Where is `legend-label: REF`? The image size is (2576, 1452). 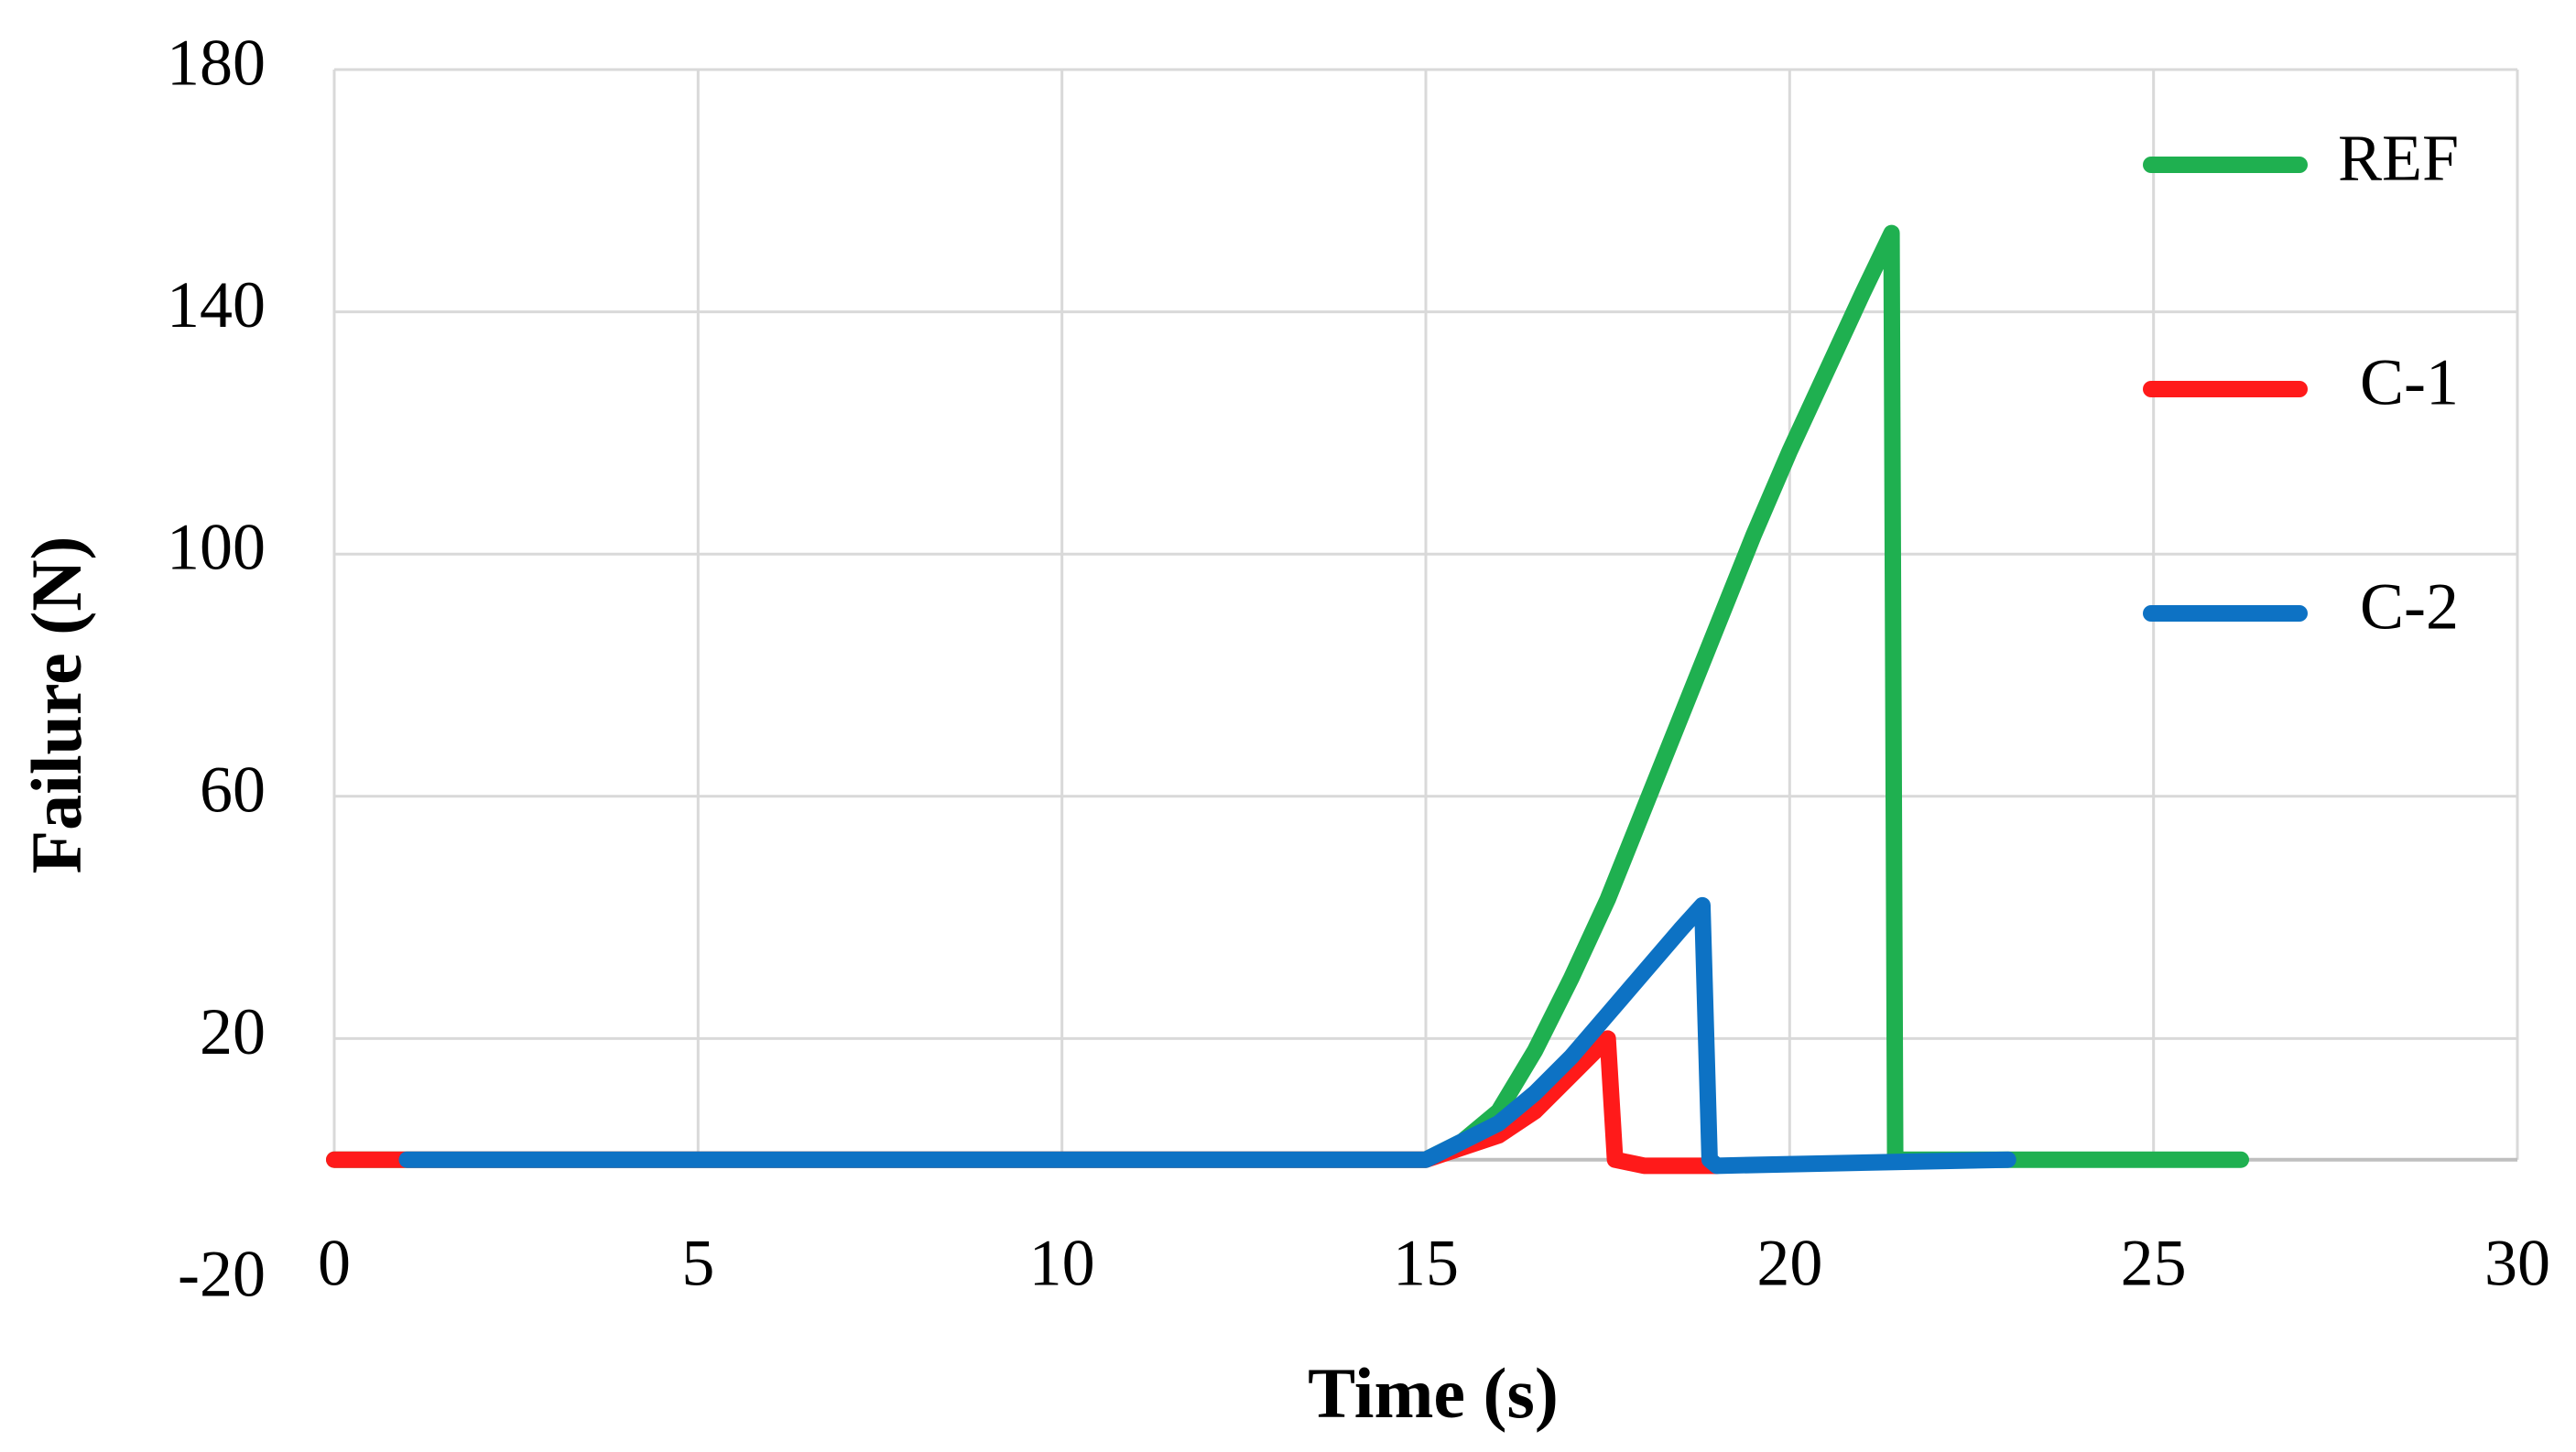 legend-label: REF is located at coordinates (2398, 158).